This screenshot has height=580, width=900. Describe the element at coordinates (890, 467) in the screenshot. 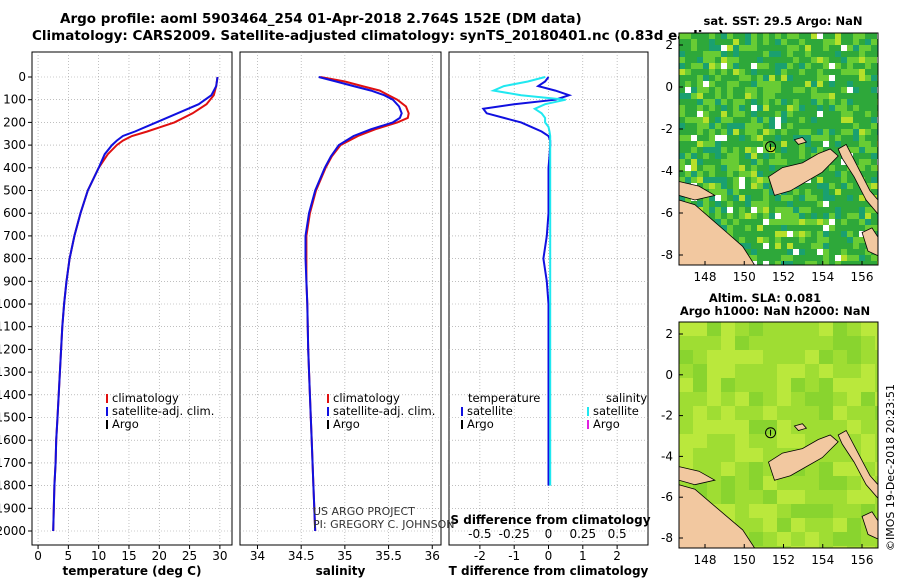

I see `imos-stamp: ©IMOS 19-Dec-2018 20:23:51` at that location.